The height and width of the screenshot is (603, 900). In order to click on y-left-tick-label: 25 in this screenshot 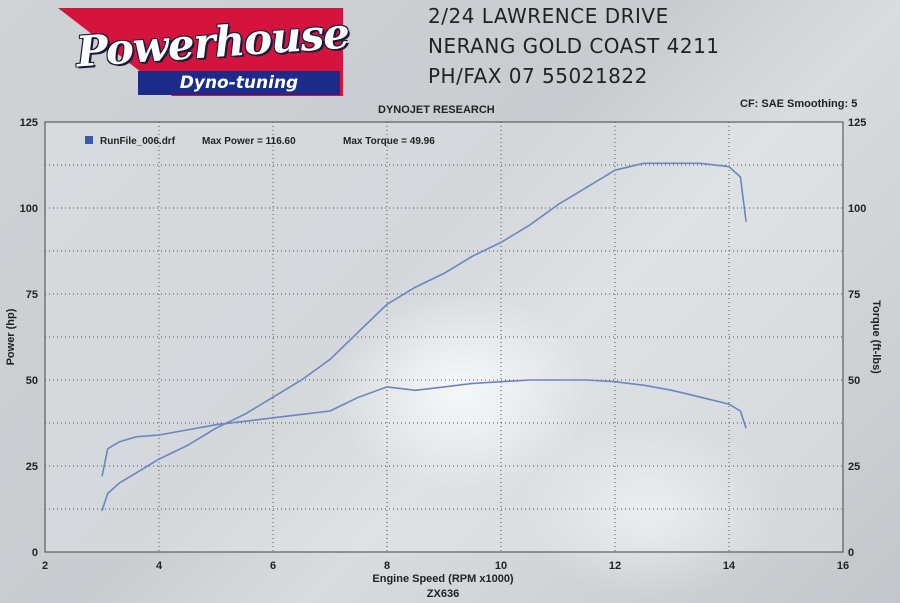, I will do `click(32, 467)`.